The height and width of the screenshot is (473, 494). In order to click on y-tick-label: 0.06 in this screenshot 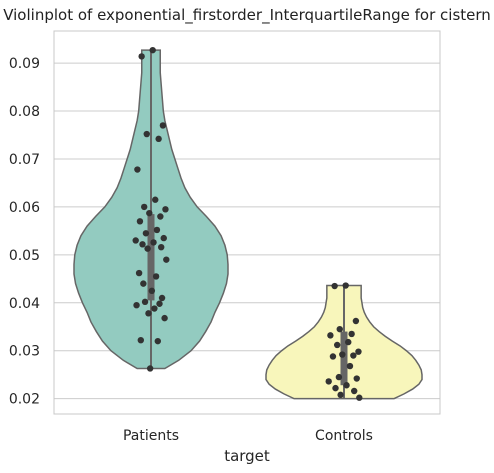, I will do `click(24, 208)`.